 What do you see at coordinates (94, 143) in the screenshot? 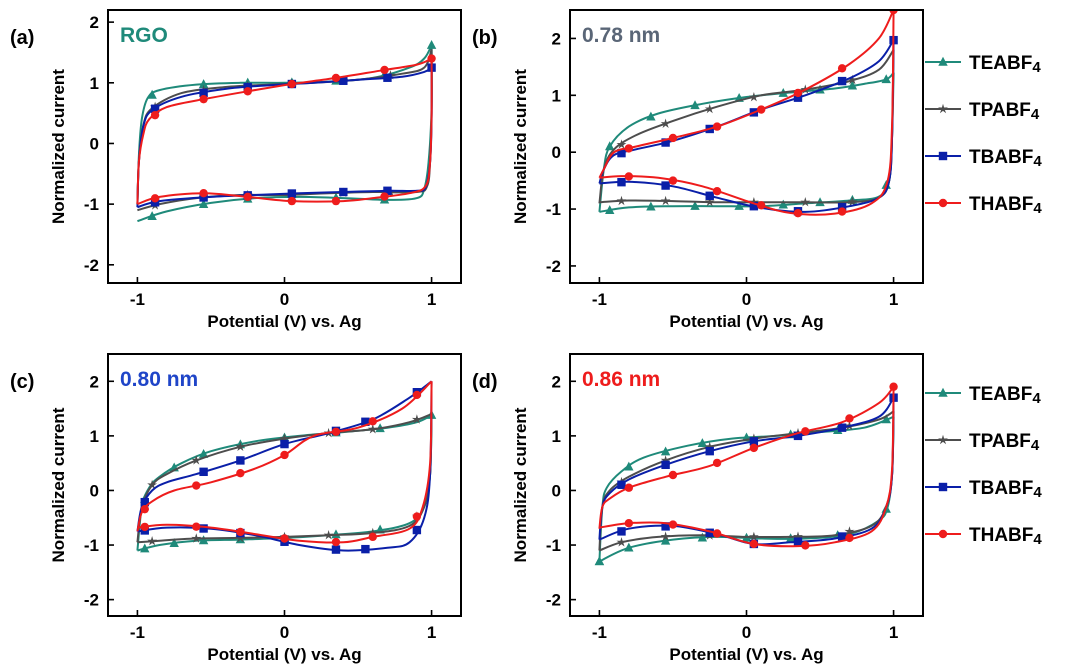
I see `y-tick-label: 0` at bounding box center [94, 143].